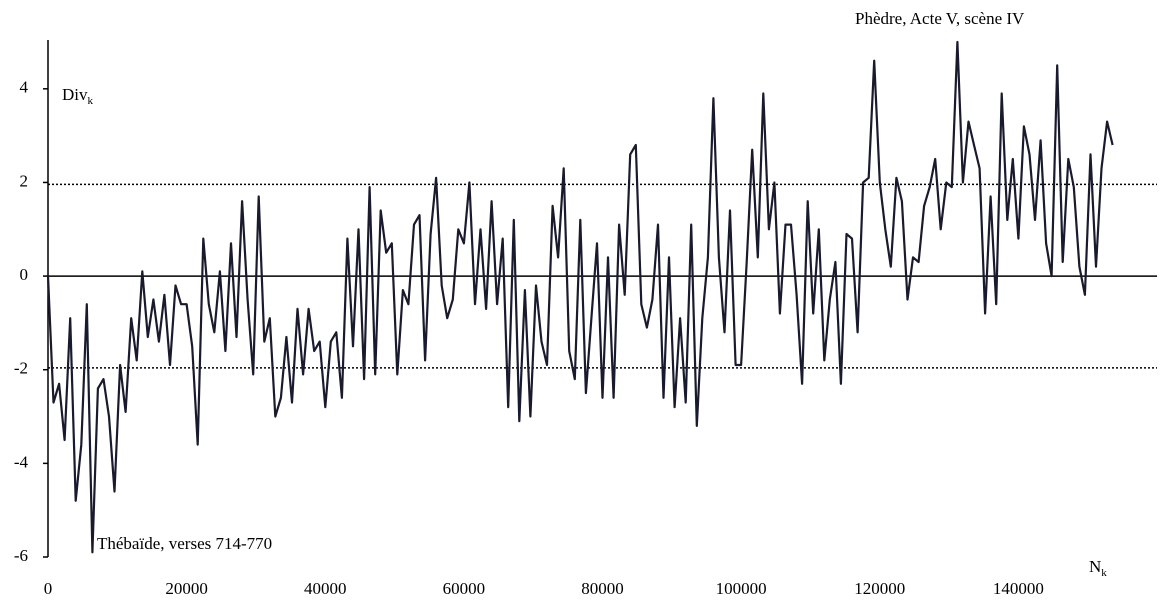 The image size is (1174, 606). What do you see at coordinates (21, 555) in the screenshot?
I see `y-tick-label: -6` at bounding box center [21, 555].